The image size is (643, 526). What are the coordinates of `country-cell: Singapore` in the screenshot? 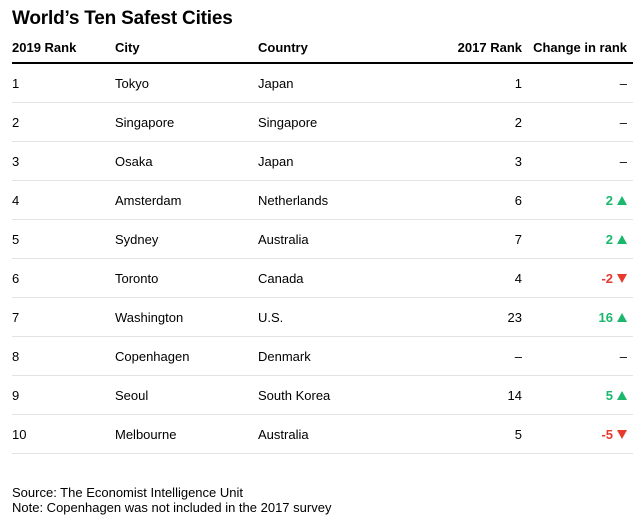 It's located at (345, 122).